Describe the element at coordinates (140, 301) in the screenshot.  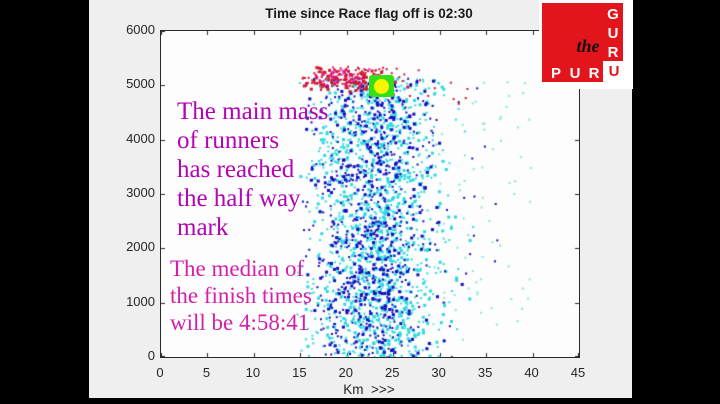
I see `y-tick-label: 1000` at that location.